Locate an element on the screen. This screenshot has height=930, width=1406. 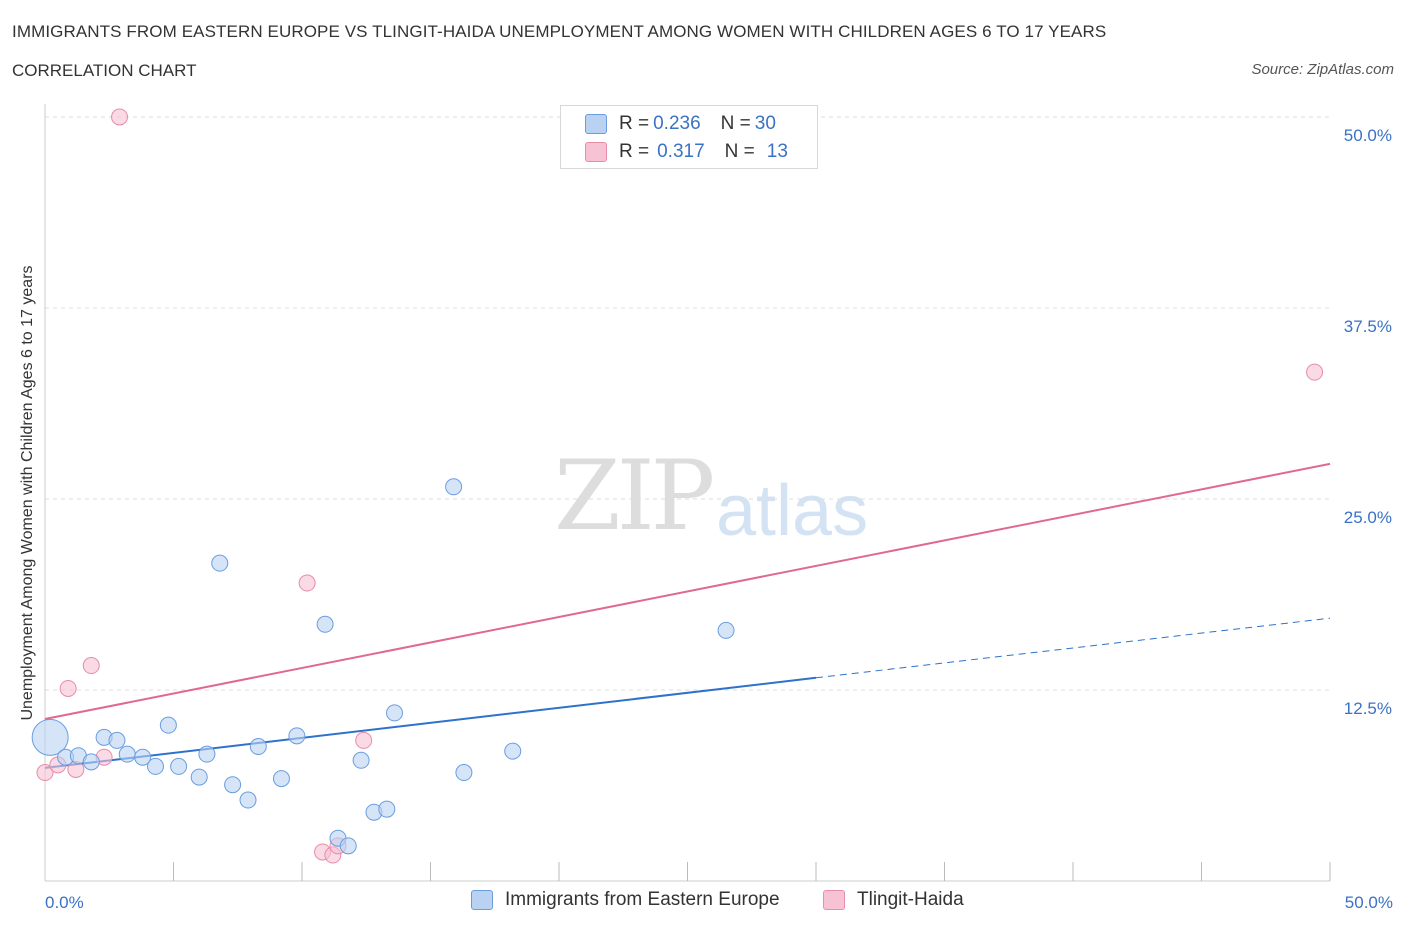
y-tick-label: 37.5% is located at coordinates (1368, 326).